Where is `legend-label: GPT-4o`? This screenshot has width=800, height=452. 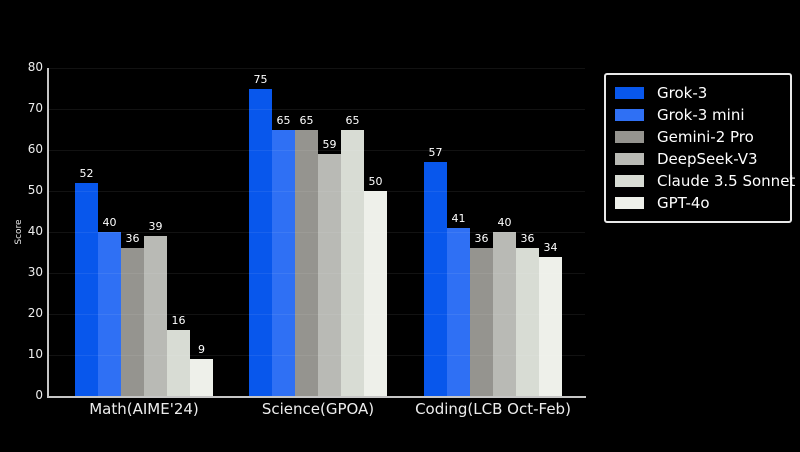
legend-label: GPT-4o is located at coordinates (683, 203).